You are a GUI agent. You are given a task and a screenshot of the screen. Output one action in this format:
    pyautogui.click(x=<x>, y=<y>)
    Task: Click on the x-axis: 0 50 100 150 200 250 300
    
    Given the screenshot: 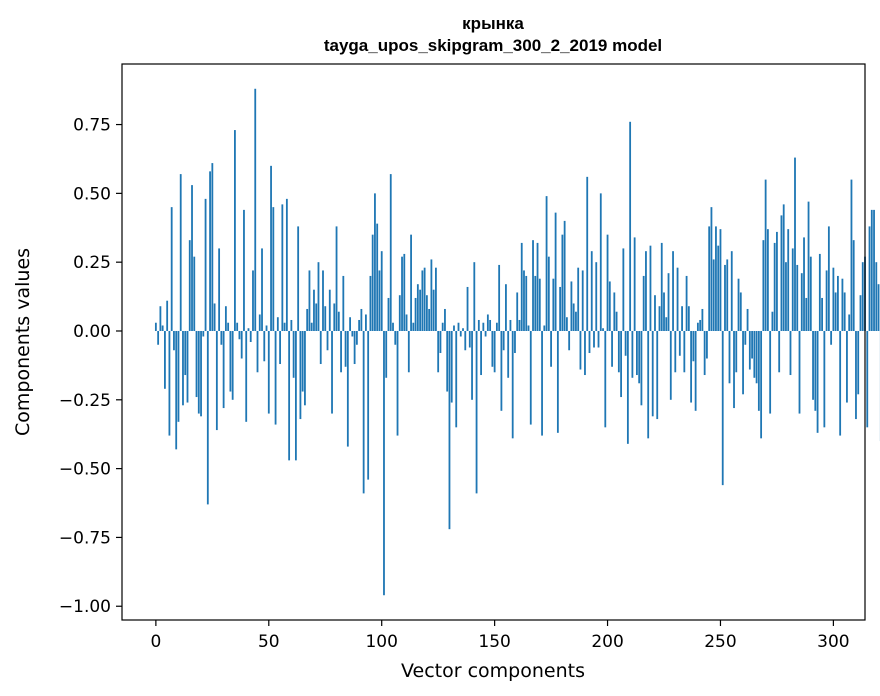 What is the action you would take?
    pyautogui.click(x=500, y=636)
    